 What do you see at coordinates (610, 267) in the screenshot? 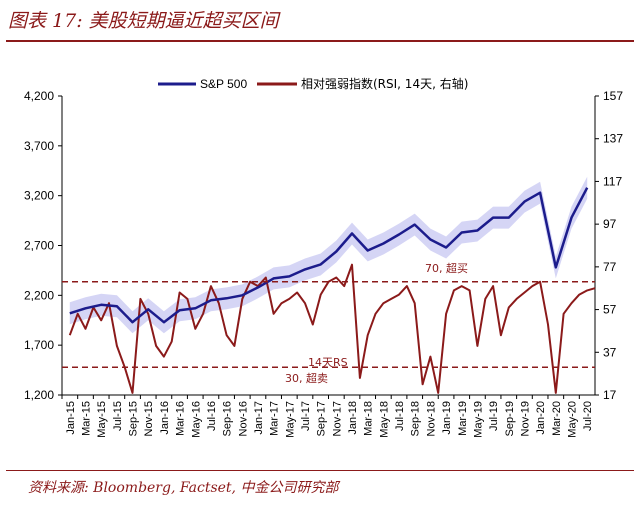
I see `y-right-tick-label: 77` at bounding box center [610, 267].